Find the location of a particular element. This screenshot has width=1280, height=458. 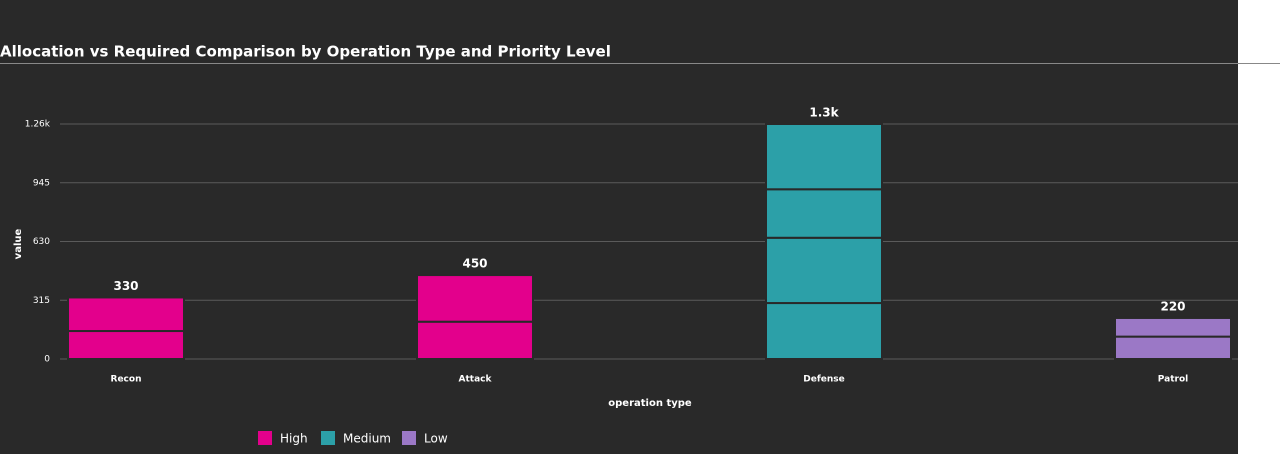

y-tick-label: 1.26k is located at coordinates (38, 125).